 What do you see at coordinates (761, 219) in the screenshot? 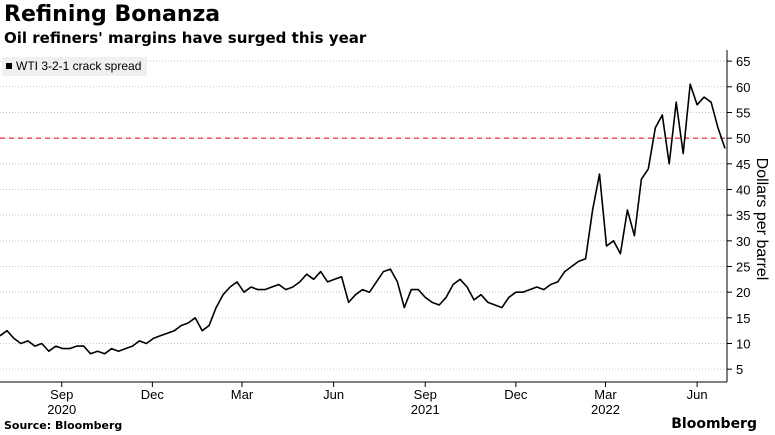
I see `y-axis-title: Dollars per barrel` at bounding box center [761, 219].